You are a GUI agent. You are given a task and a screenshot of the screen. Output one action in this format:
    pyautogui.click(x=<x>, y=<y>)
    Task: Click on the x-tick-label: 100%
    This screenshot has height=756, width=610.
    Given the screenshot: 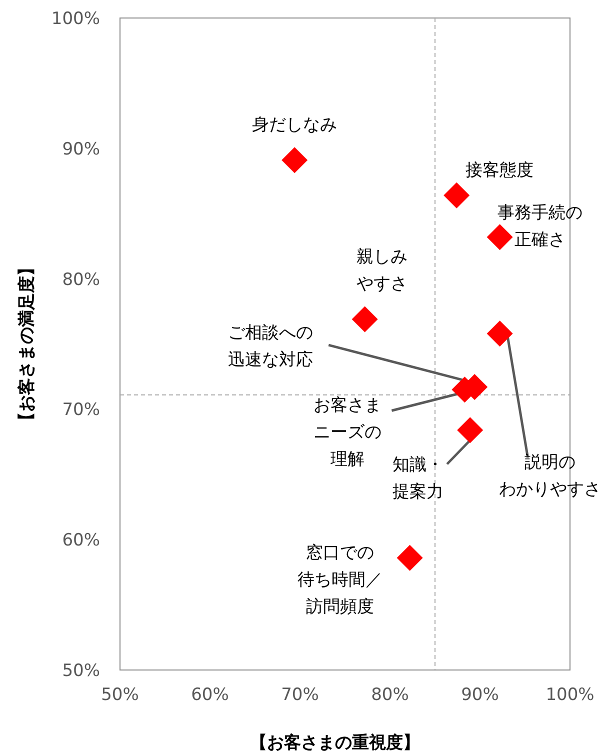 What is the action you would take?
    pyautogui.click(x=570, y=695)
    